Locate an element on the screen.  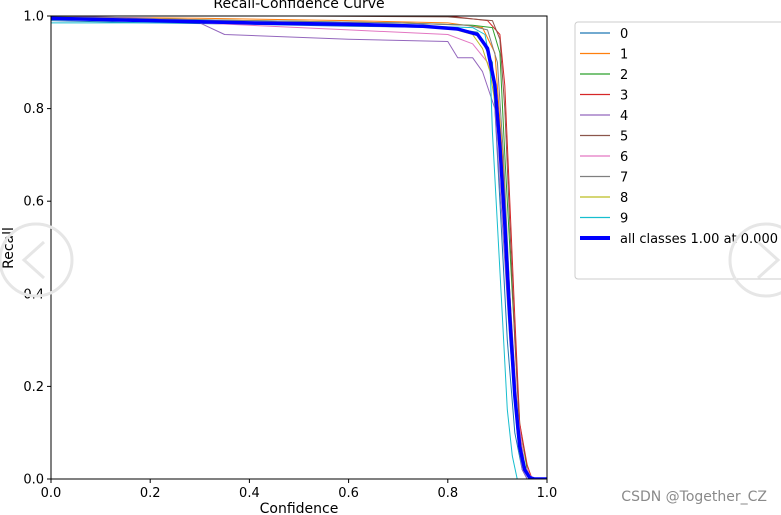
legend-label: 3 is located at coordinates (624, 96).